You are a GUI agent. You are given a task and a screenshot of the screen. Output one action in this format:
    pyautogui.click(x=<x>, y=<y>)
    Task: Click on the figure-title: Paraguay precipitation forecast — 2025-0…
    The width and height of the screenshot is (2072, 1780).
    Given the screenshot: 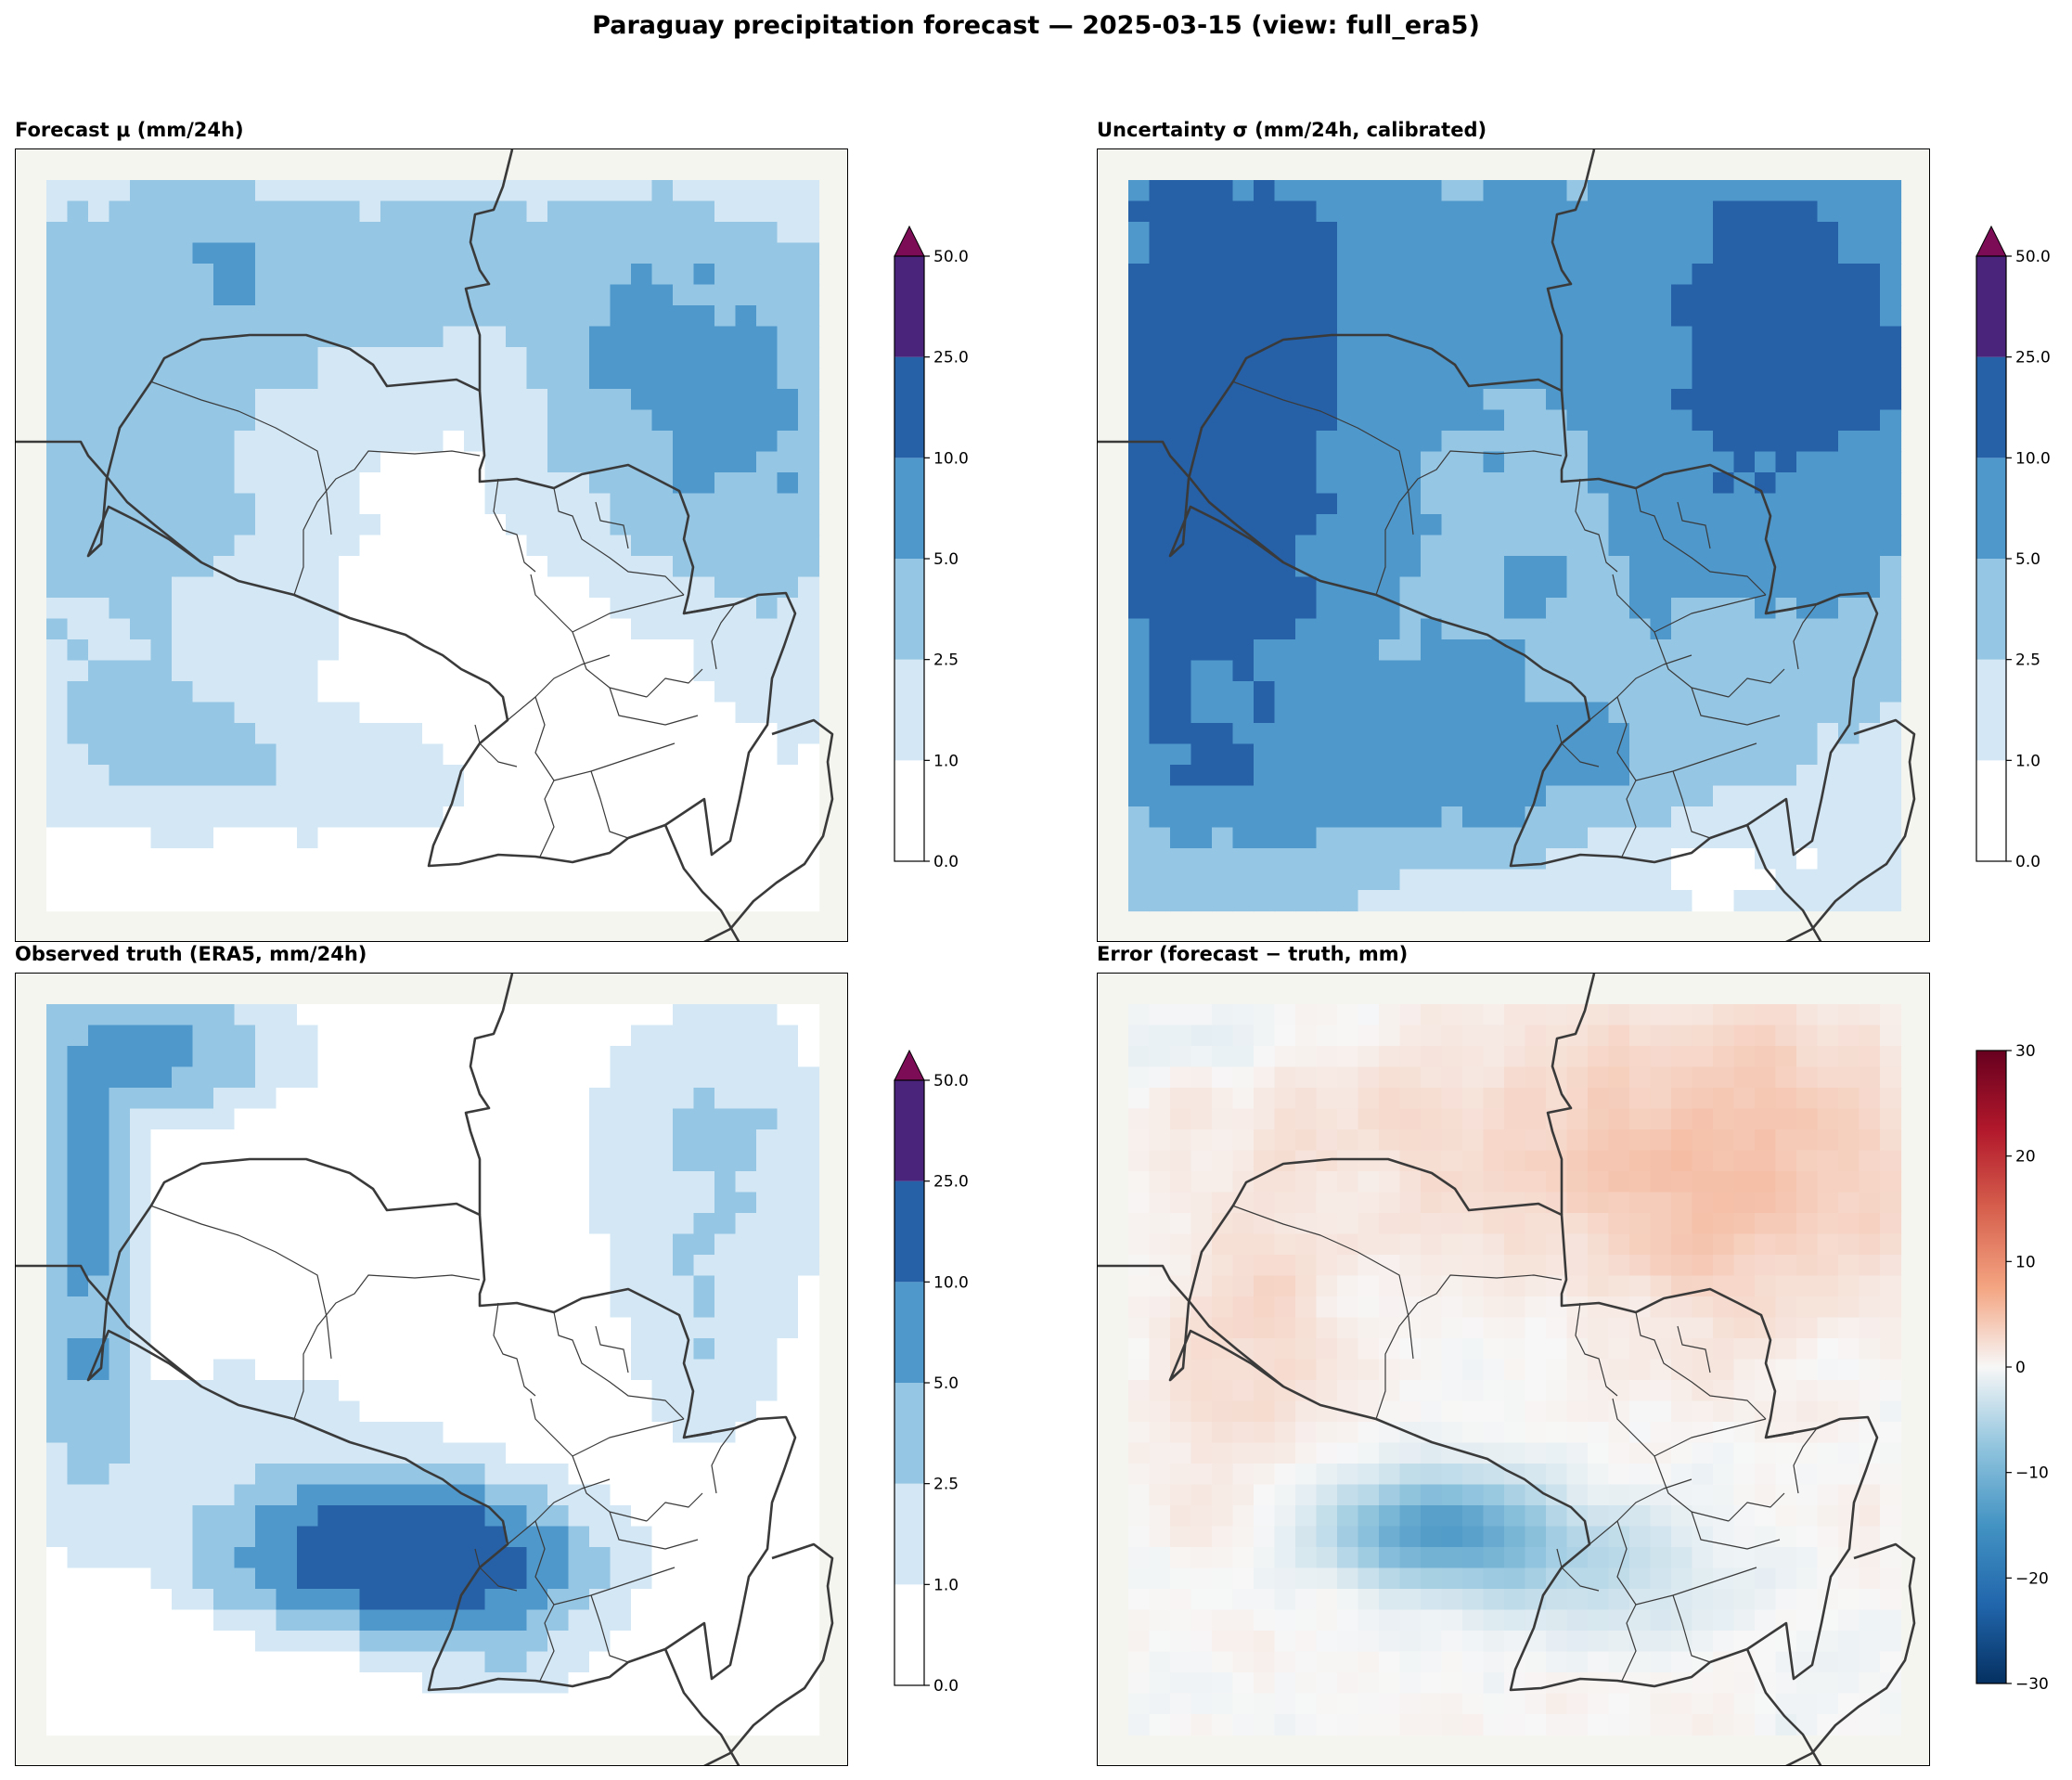 What is the action you would take?
    pyautogui.click(x=1036, y=25)
    